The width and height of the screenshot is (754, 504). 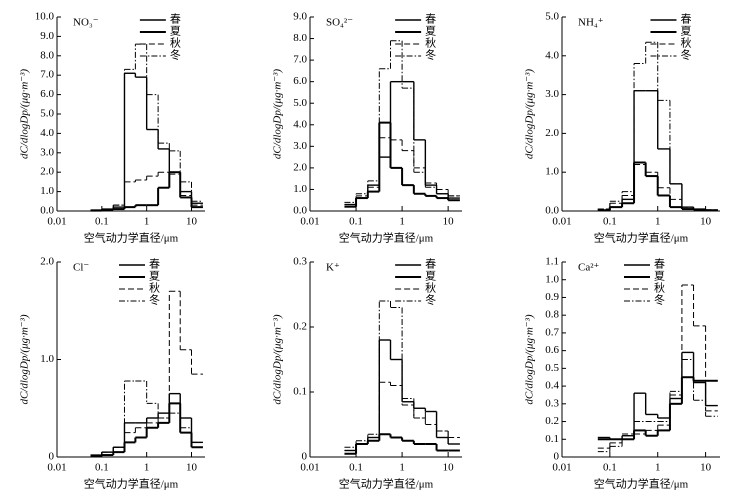 I want to click on y-tick-label: 0.8, so click(x=552, y=315).